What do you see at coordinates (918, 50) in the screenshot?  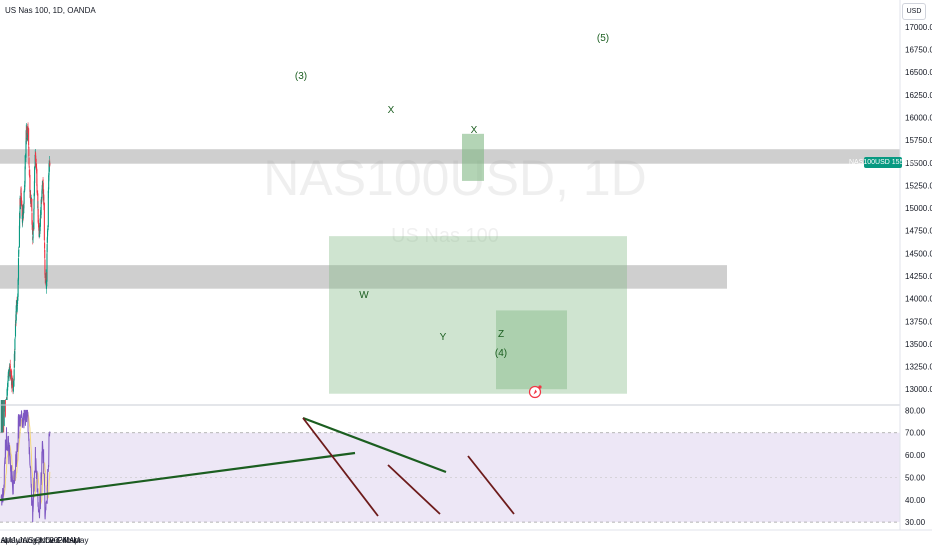 I see `price-tick-label: 16750.0` at bounding box center [918, 50].